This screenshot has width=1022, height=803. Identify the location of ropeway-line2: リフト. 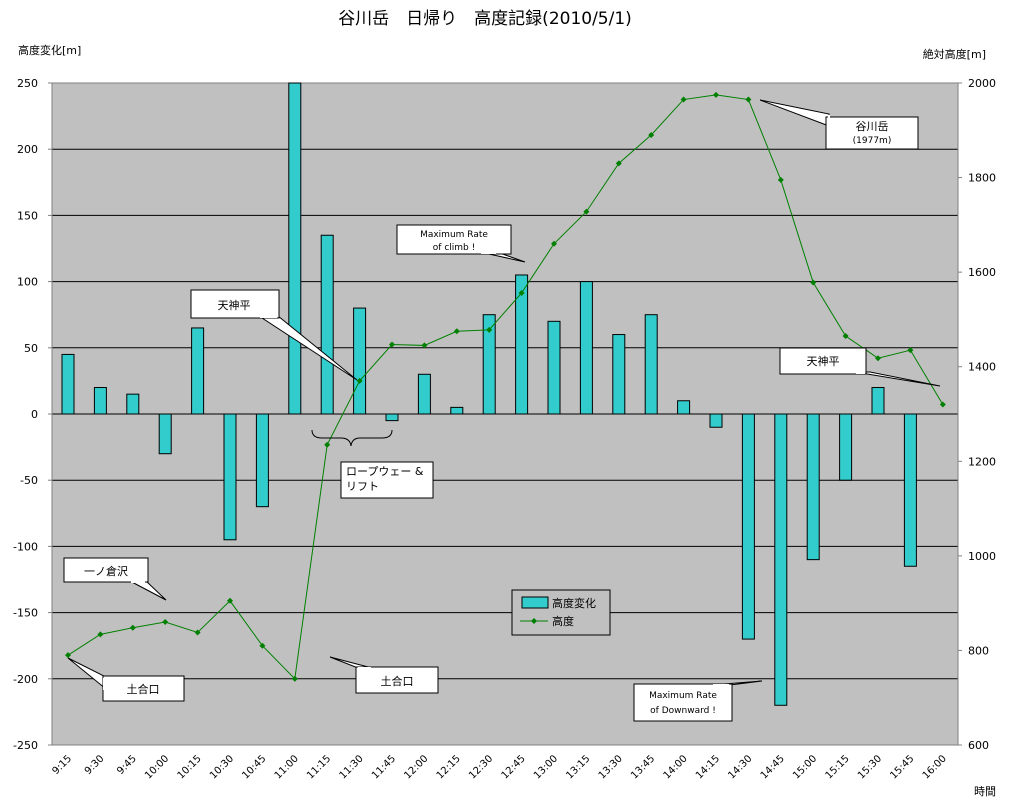
(362, 486).